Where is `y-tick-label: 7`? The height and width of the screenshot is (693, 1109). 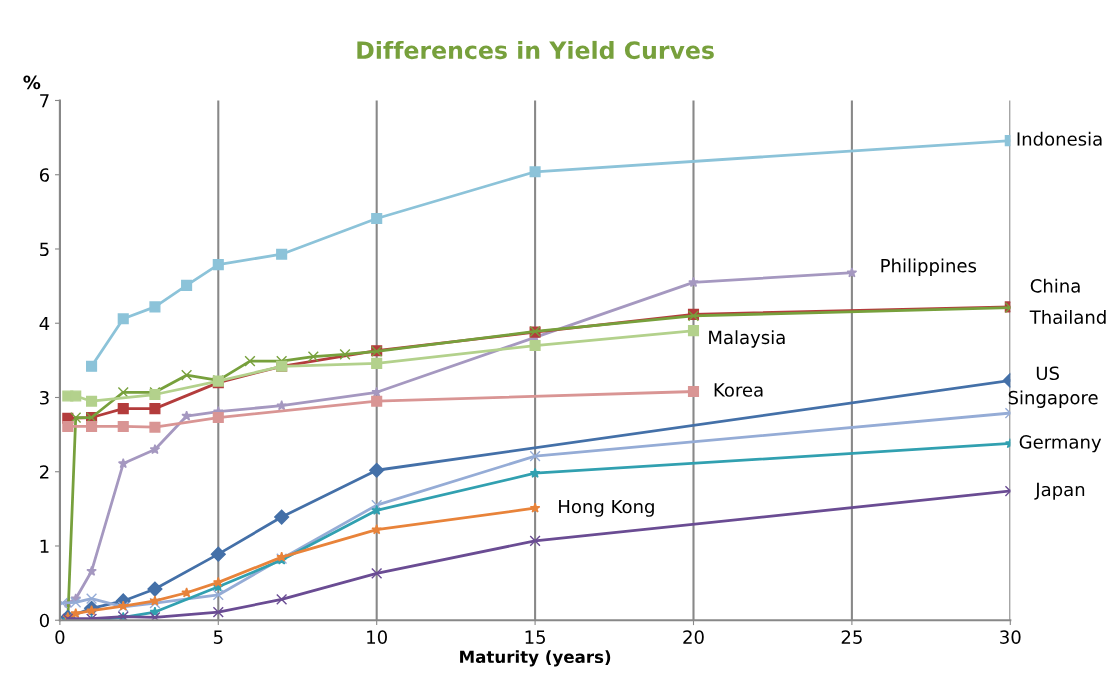
y-tick-label: 7 is located at coordinates (44, 101).